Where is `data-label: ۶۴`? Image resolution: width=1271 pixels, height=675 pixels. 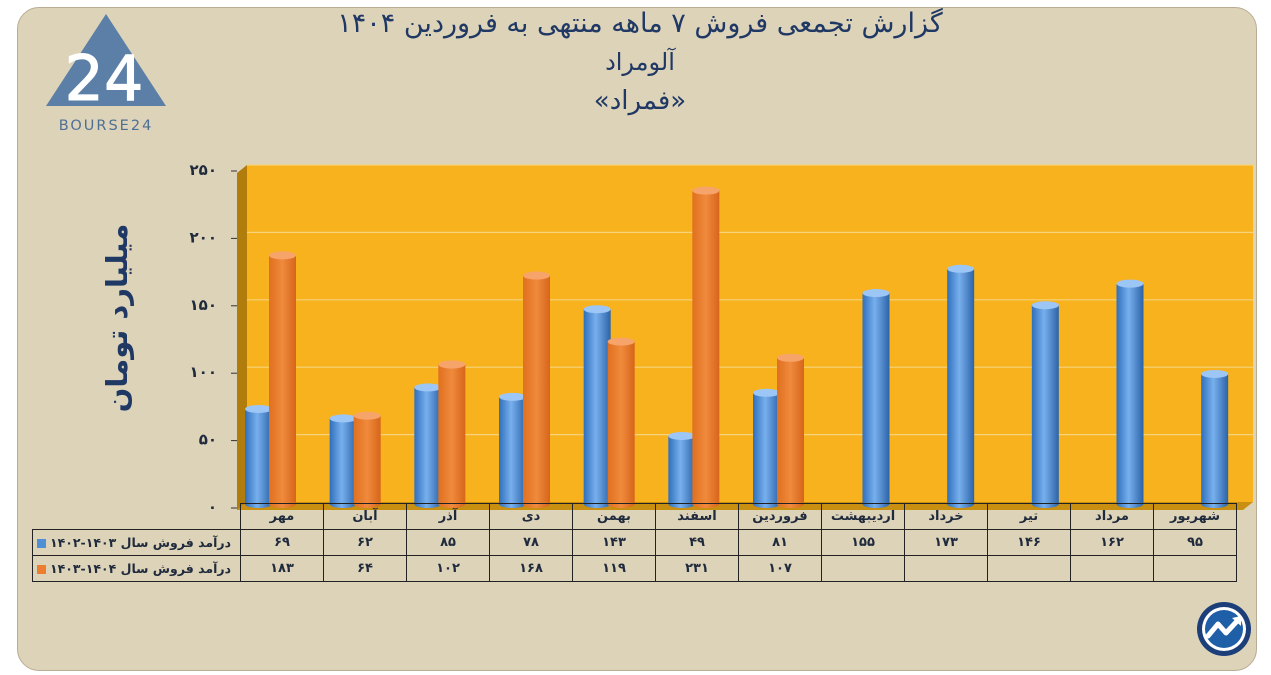 data-label: ۶۴ is located at coordinates (365, 568).